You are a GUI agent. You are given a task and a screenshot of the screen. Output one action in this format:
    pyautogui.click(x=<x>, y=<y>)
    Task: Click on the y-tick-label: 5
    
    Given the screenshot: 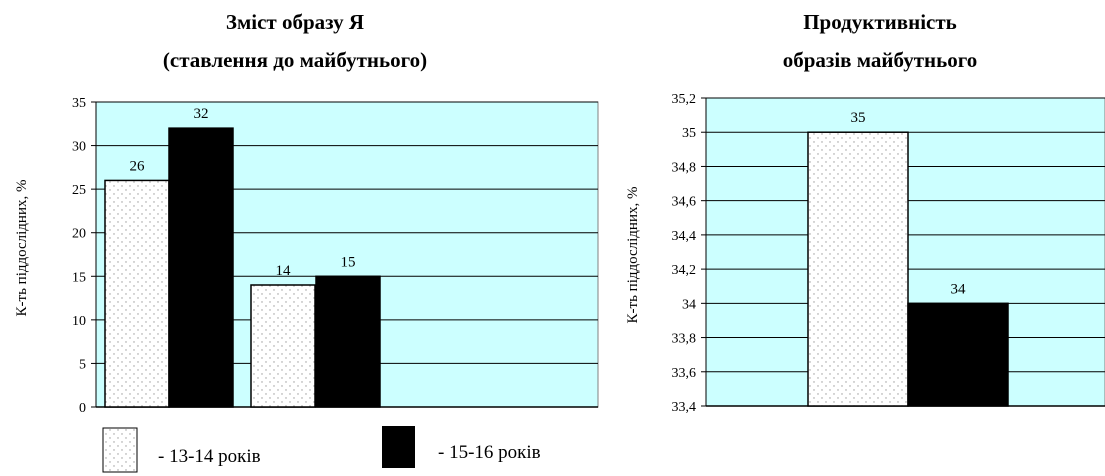 What is the action you would take?
    pyautogui.click(x=82, y=364)
    